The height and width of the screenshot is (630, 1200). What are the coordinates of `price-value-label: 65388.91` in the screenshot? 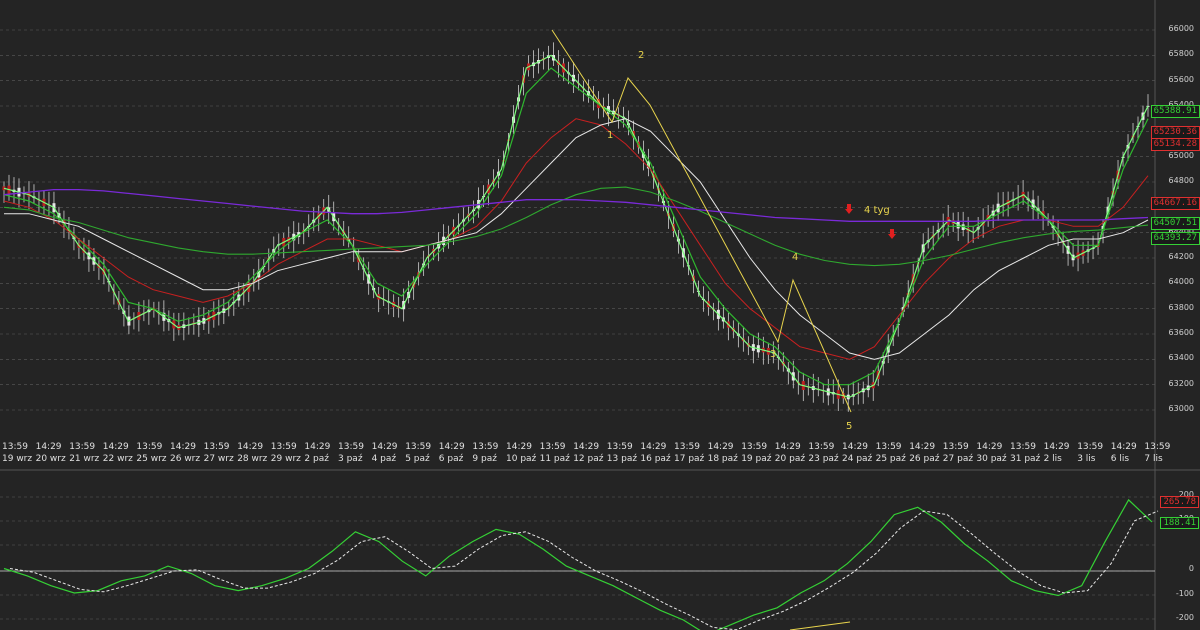 It's located at (1175, 111).